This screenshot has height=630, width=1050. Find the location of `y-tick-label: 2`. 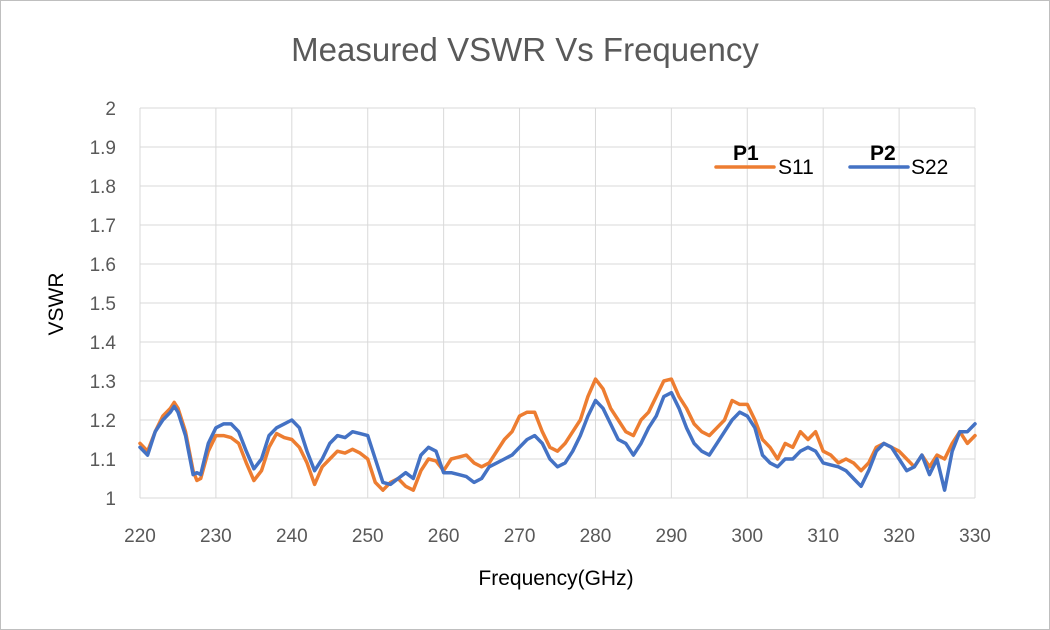

y-tick-label: 2 is located at coordinates (110, 109).